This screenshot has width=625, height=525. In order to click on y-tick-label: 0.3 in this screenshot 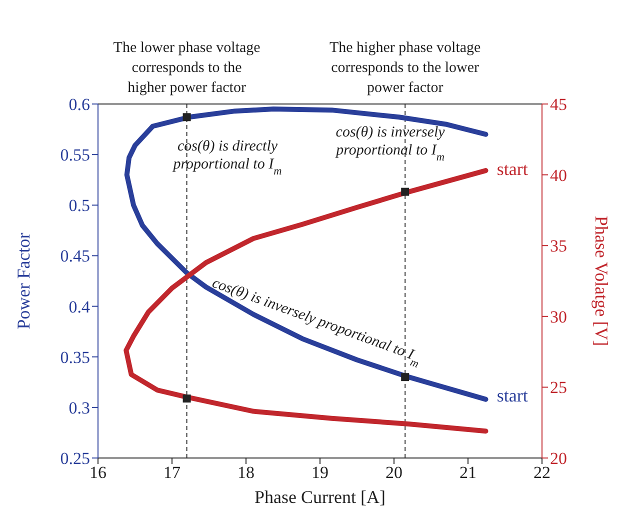, I will do `click(79, 408)`.